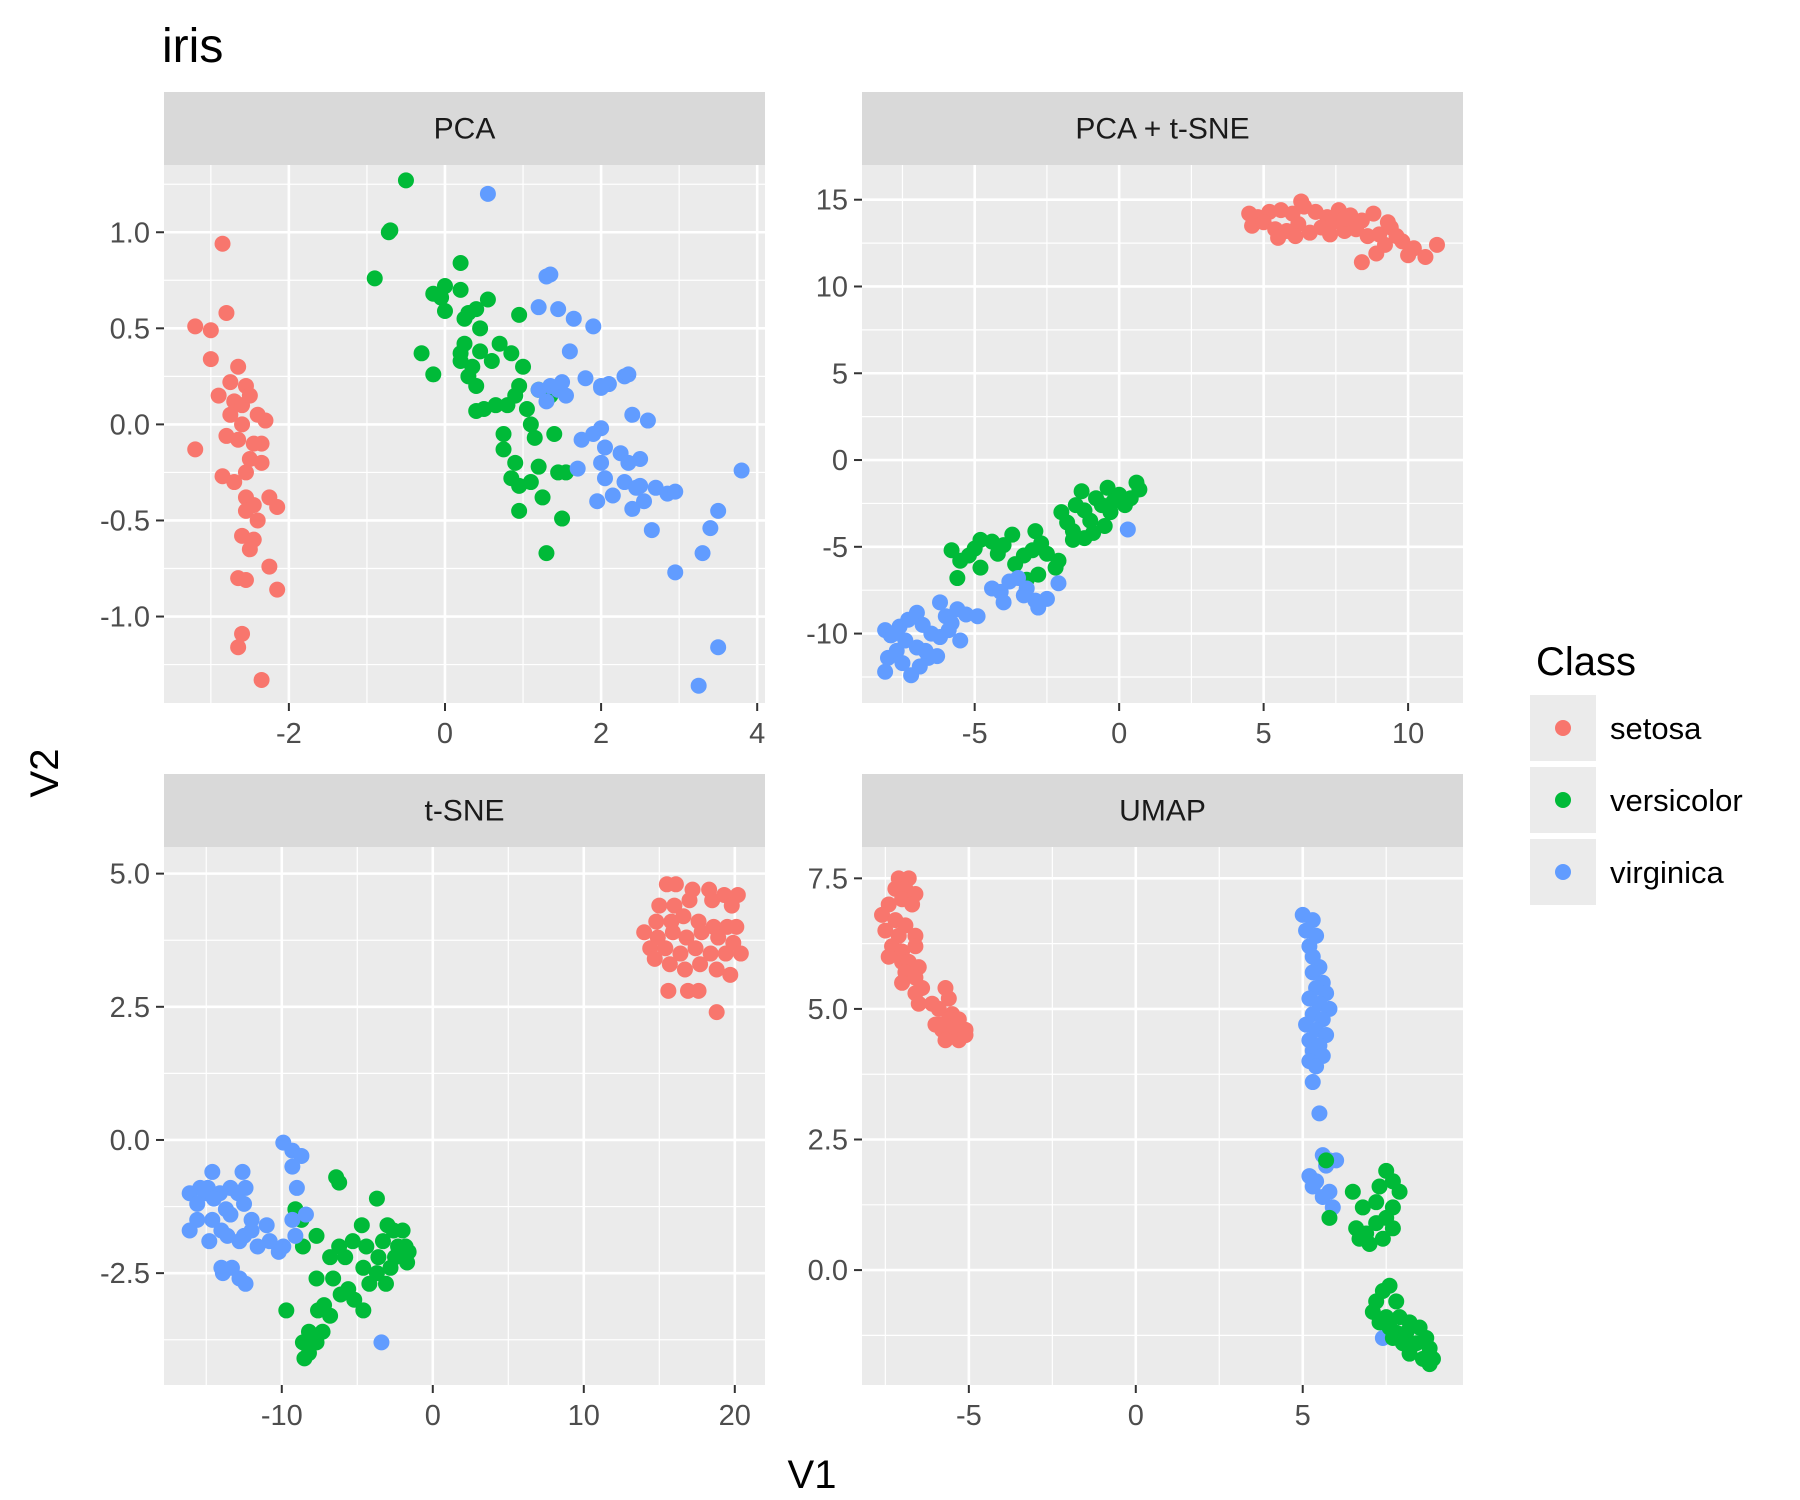 The height and width of the screenshot is (1500, 1800). Describe the element at coordinates (1162, 128) in the screenshot. I see `strip-pca-t-sne` at that location.